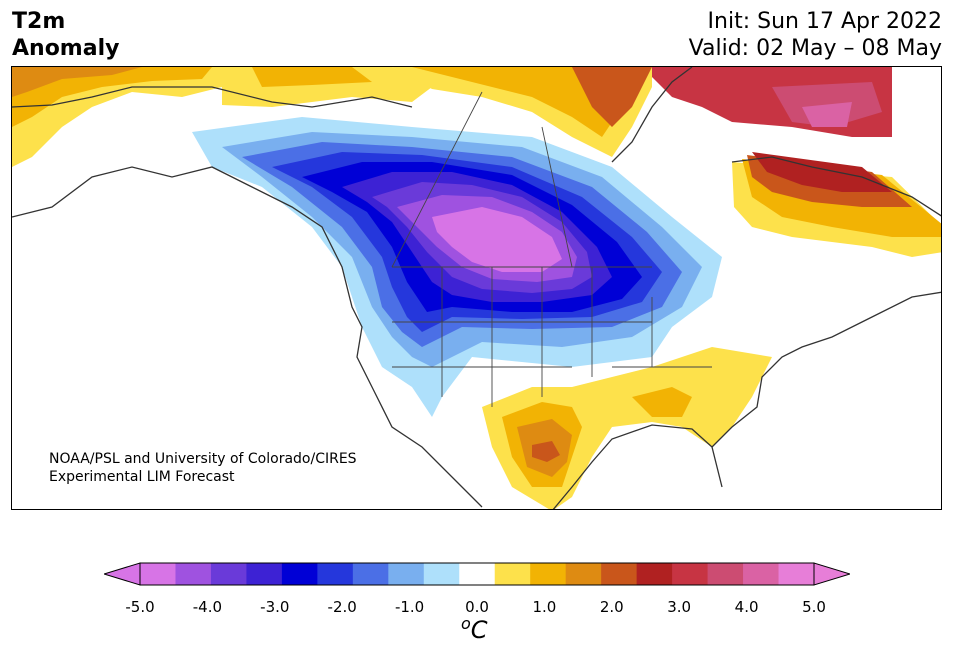  I want to click on colorbar-units: oC, so click(474, 629).